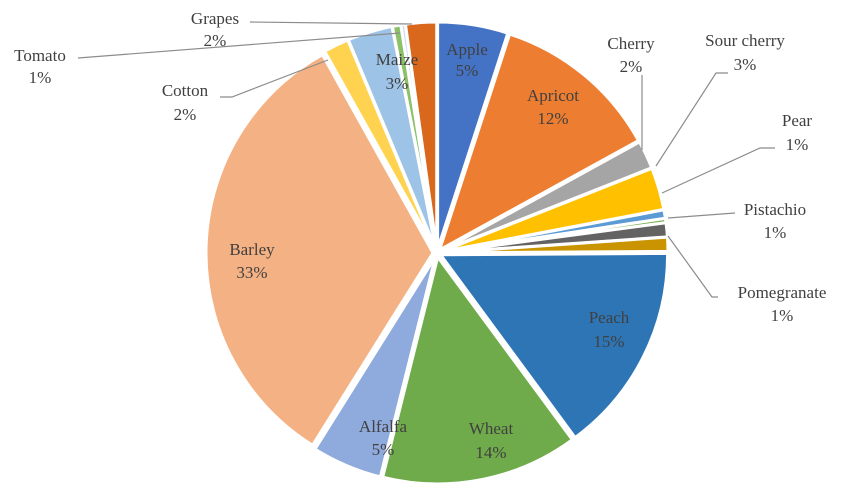  I want to click on leader-line-pear, so click(718, 170).